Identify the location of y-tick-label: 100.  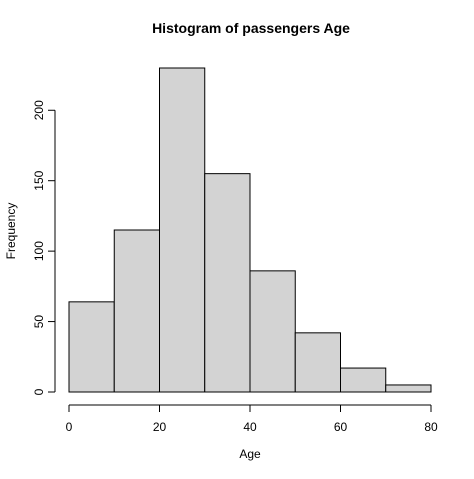
(39, 251).